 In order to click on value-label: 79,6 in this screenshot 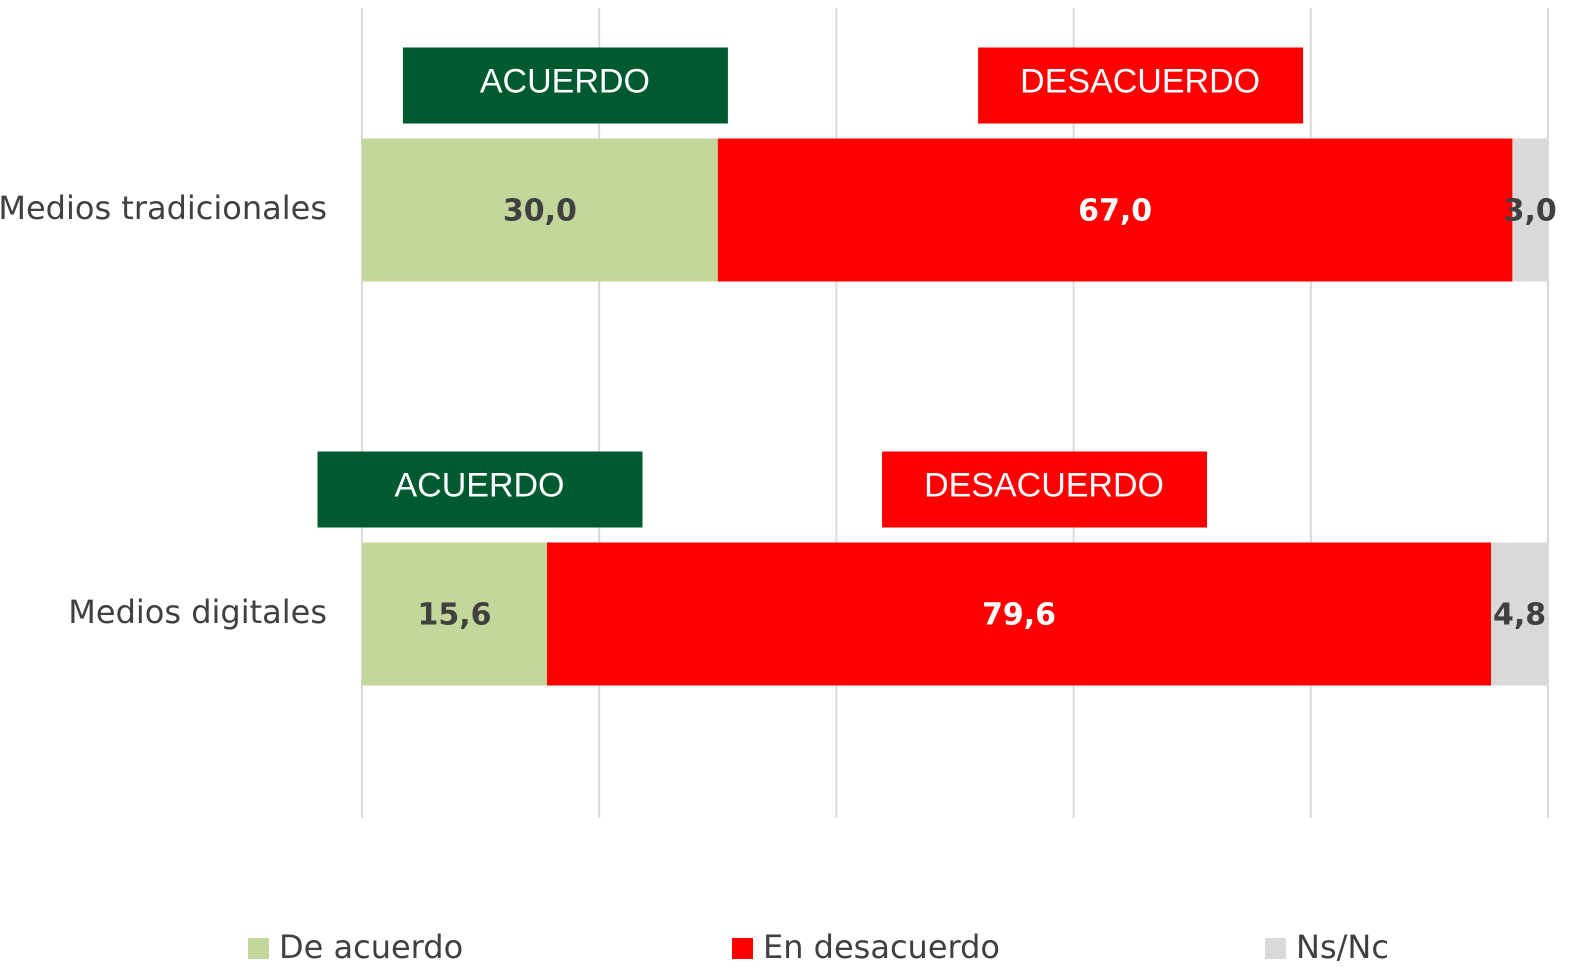, I will do `click(1019, 615)`.